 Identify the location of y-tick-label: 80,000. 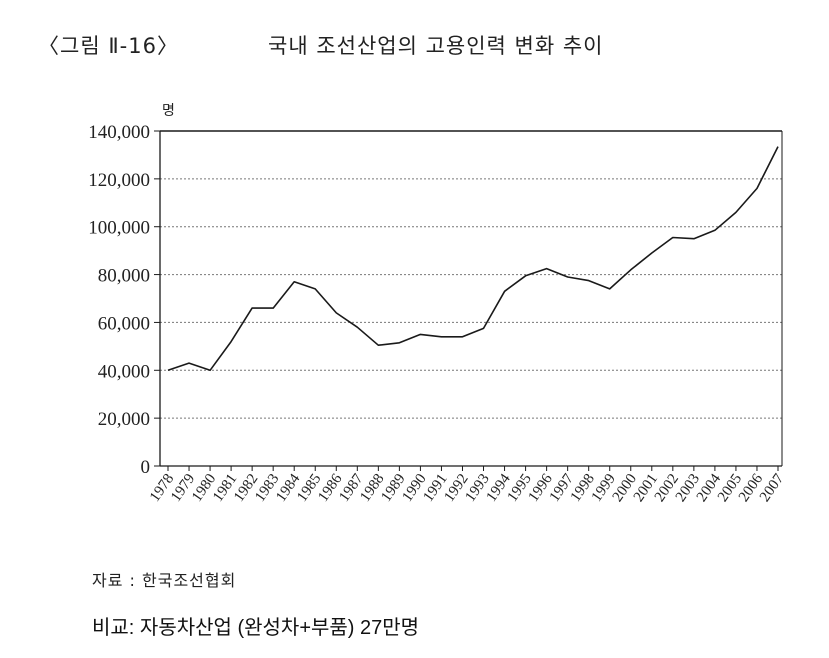
(124, 276).